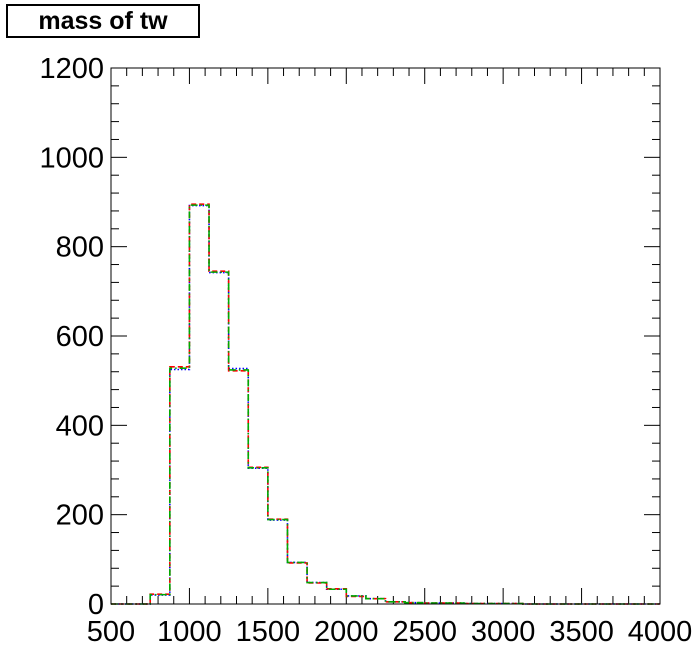 The image size is (696, 672). Describe the element at coordinates (581, 632) in the screenshot. I see `x-tick-label: 3500` at that location.